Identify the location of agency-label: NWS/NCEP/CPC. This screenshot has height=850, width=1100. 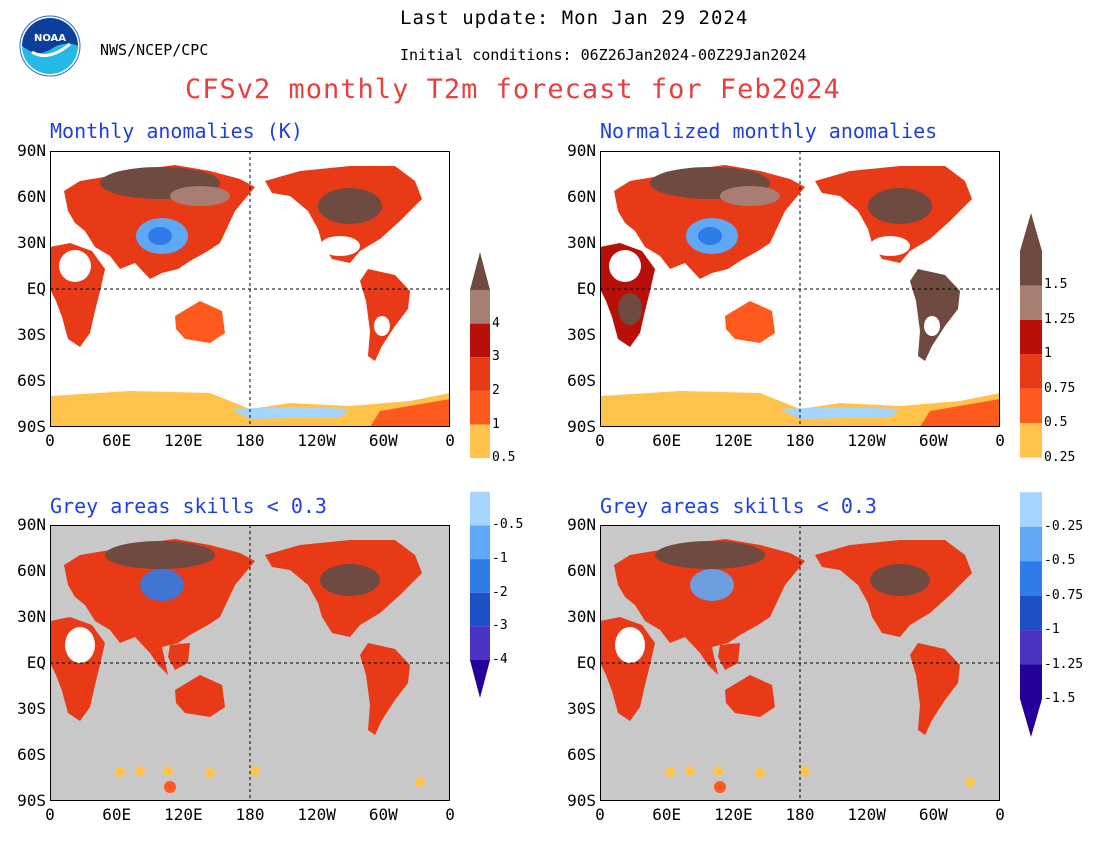
(154, 50).